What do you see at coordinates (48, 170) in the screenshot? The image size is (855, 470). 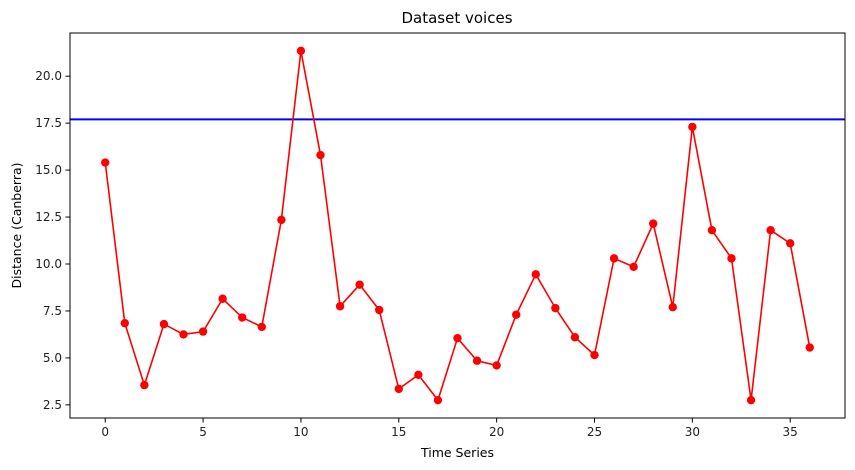 I see `y-tick-label: 15.0` at bounding box center [48, 170].